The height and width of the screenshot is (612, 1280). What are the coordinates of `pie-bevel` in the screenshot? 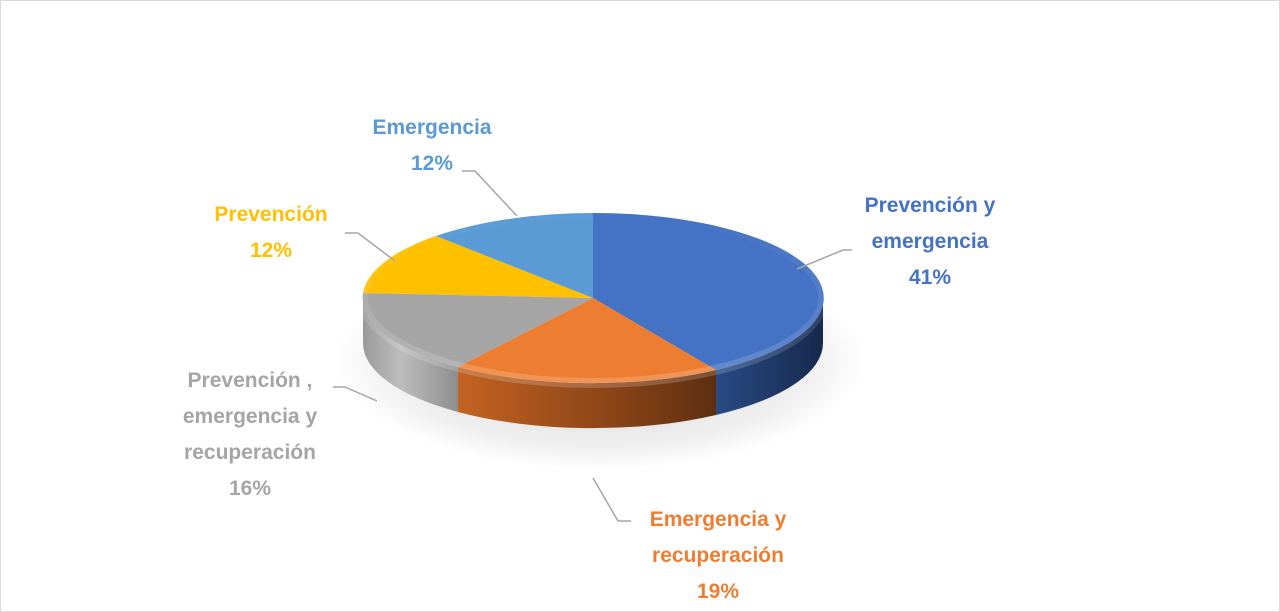 It's located at (593, 298).